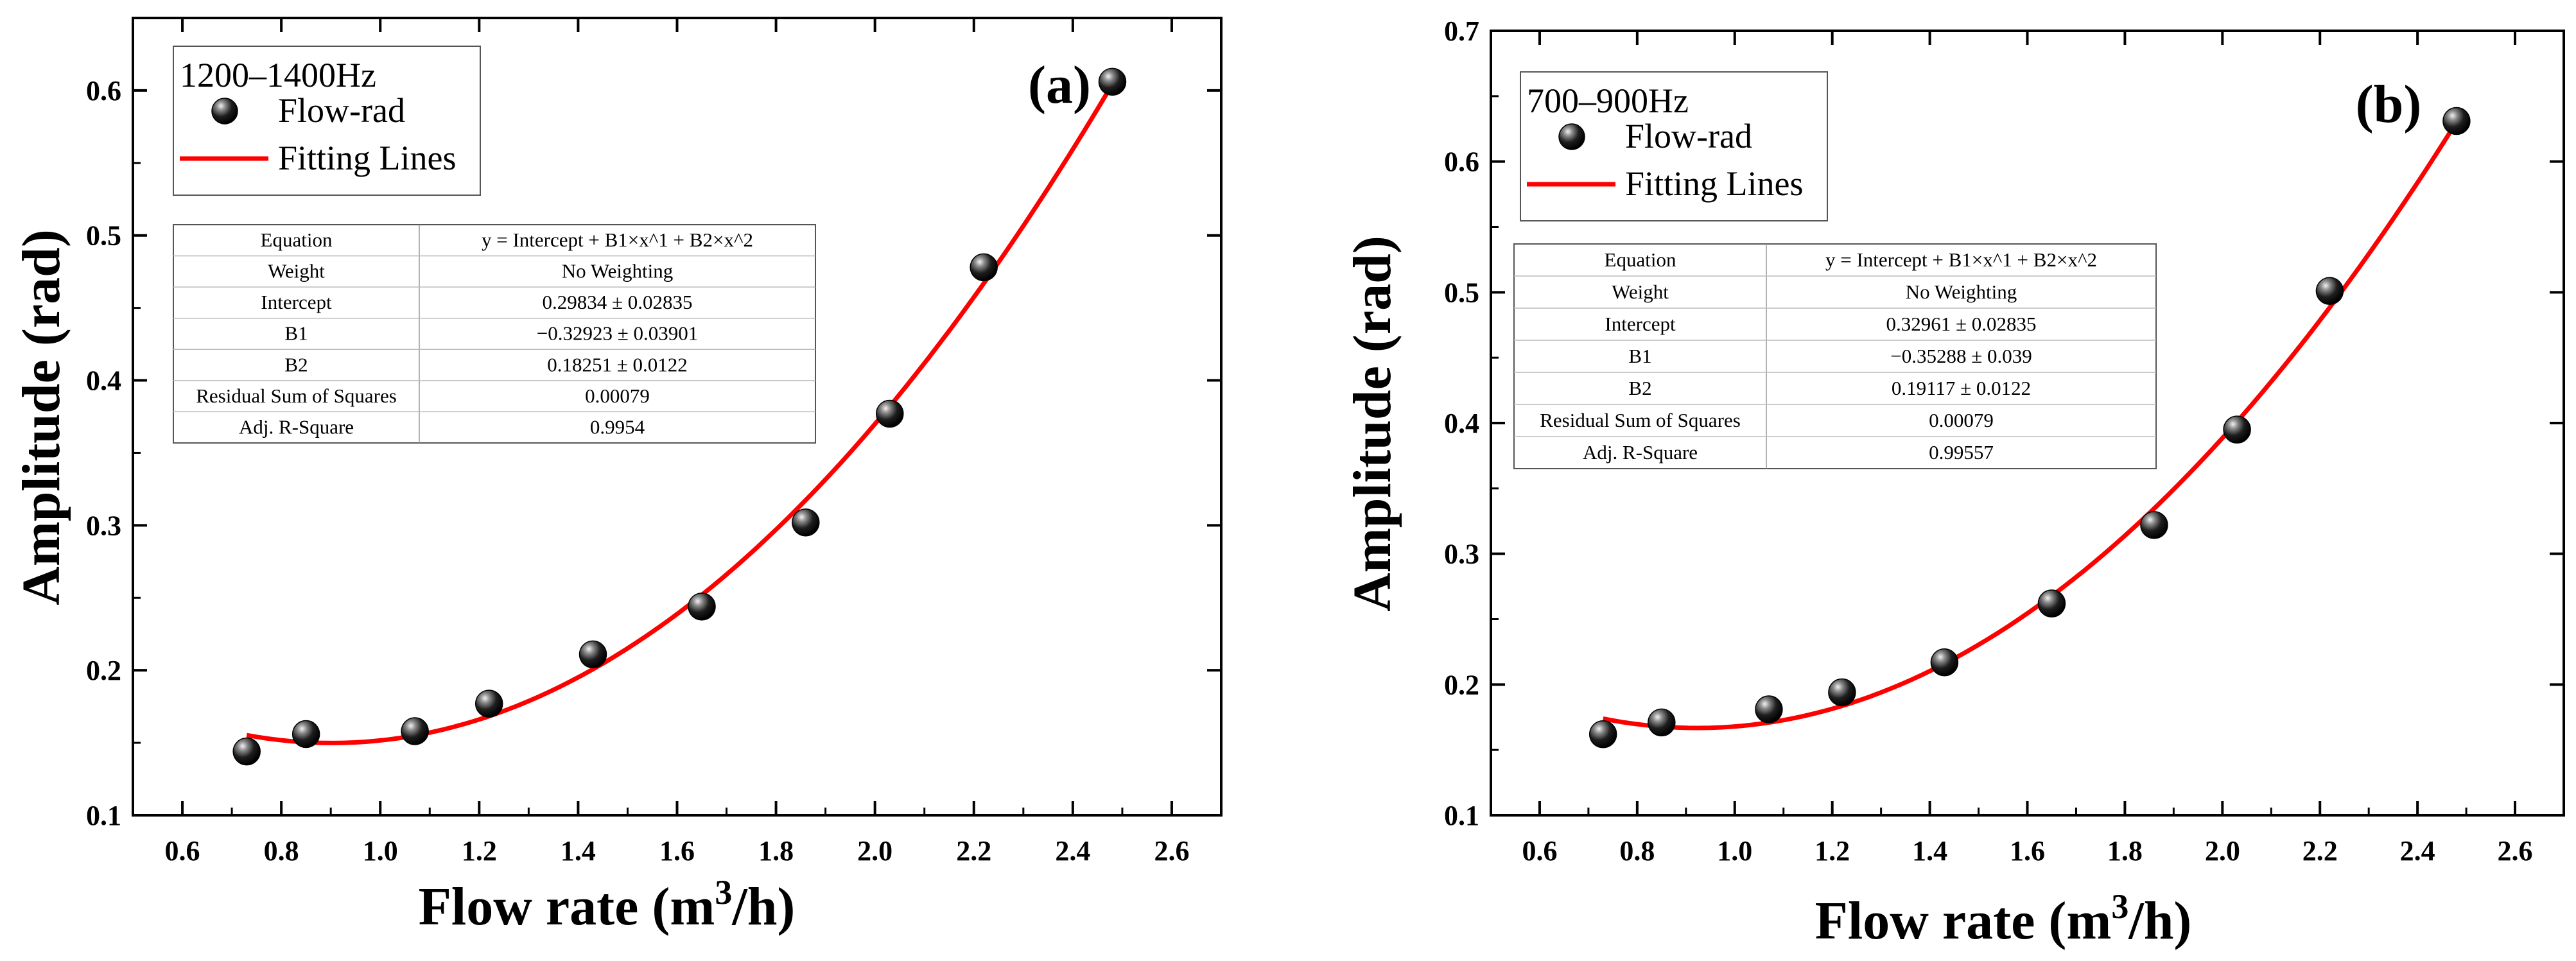  What do you see at coordinates (341, 110) in the screenshot?
I see `legend-entry-label: Flow-rad` at bounding box center [341, 110].